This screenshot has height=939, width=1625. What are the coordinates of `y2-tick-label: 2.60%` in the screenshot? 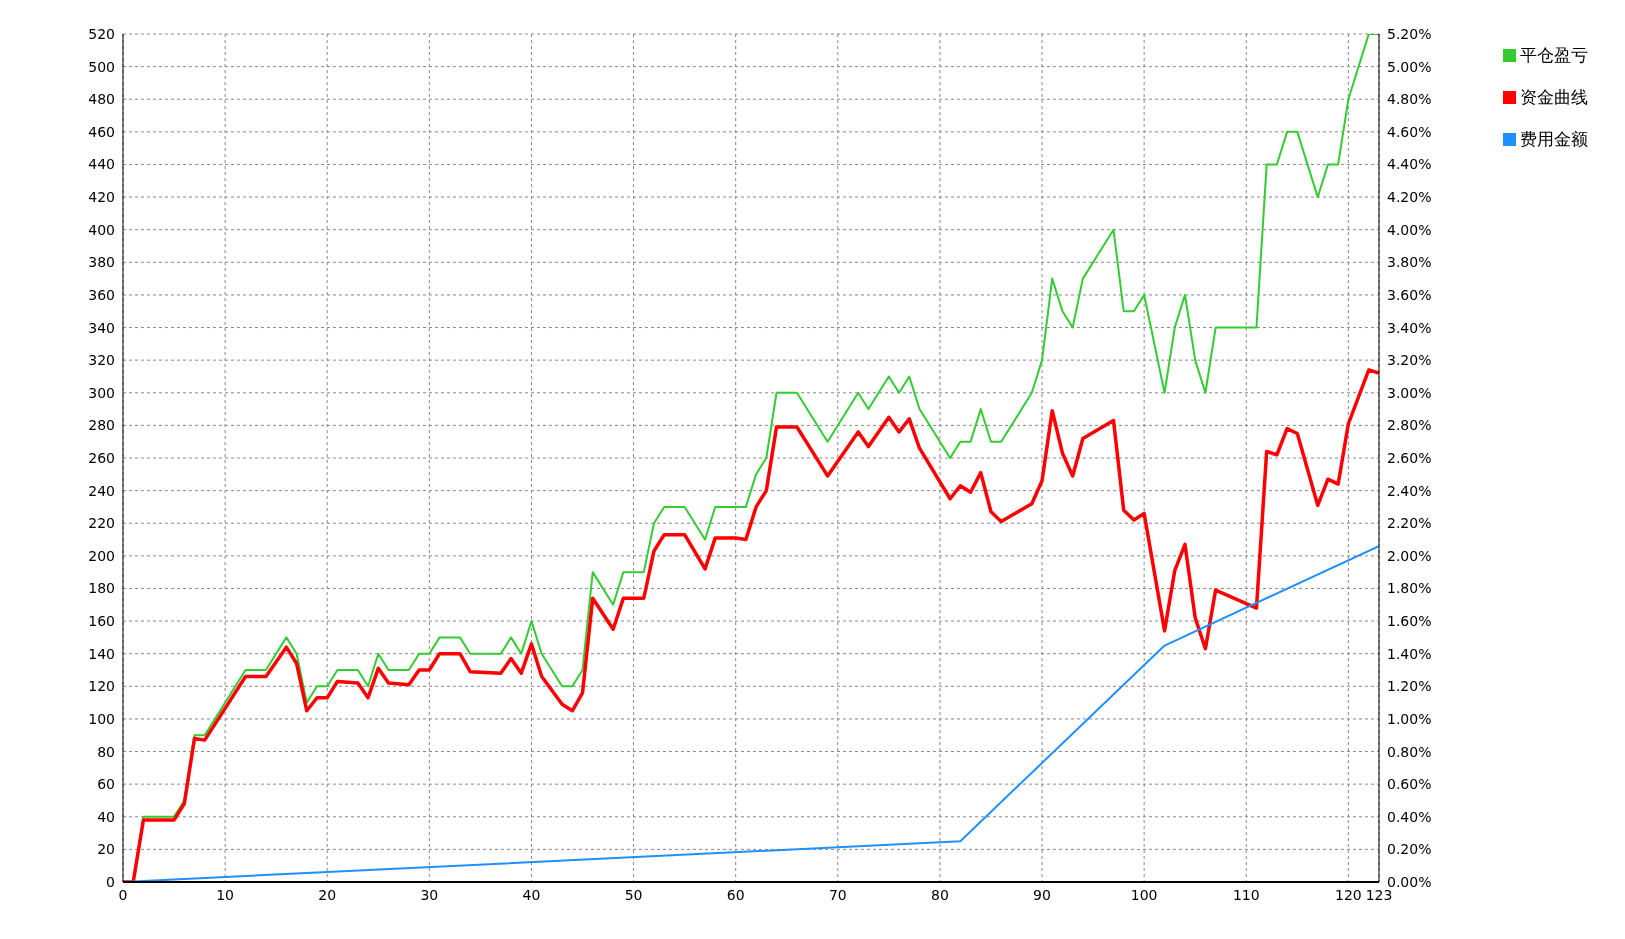 It's located at (1409, 457).